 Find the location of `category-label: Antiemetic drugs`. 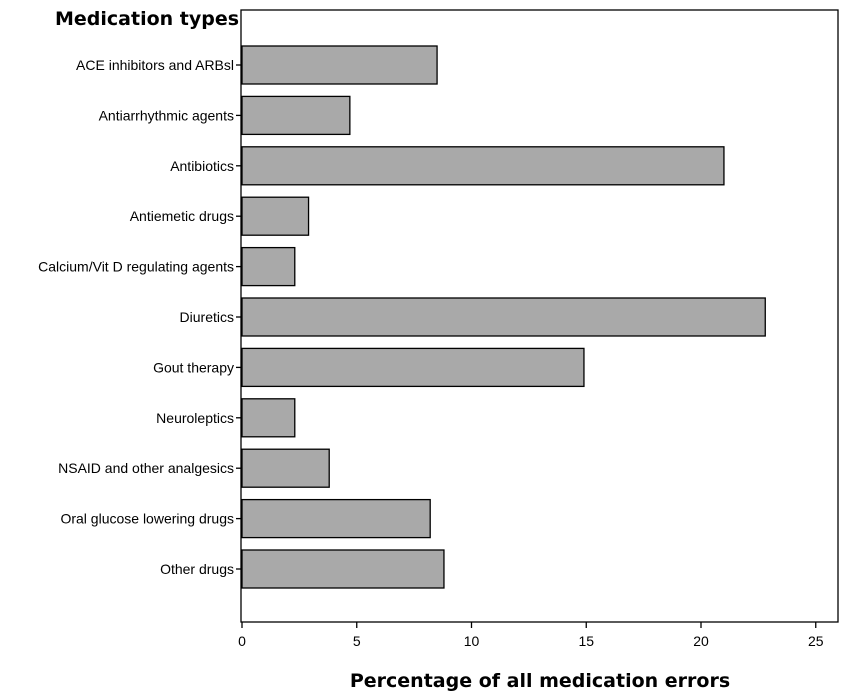

category-label: Antiemetic drugs is located at coordinates (182, 216).